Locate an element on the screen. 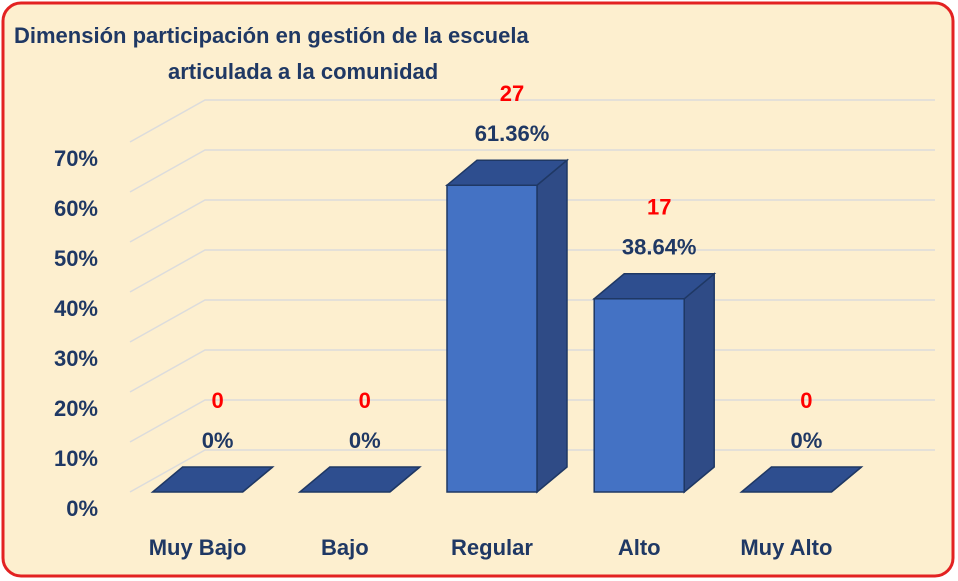  y-tick-label: 10% is located at coordinates (76, 458).